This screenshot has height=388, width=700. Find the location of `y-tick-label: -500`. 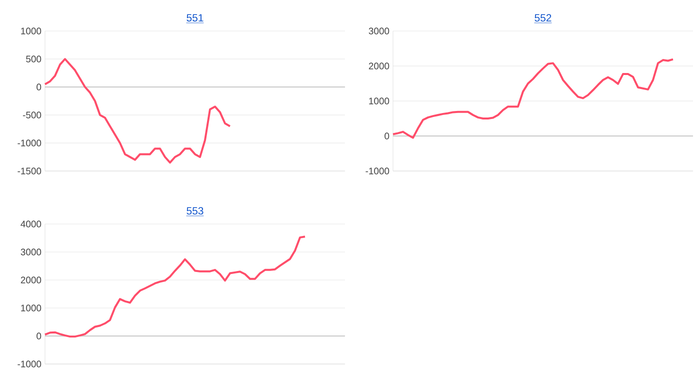

y-tick-label: -500 is located at coordinates (32, 115).